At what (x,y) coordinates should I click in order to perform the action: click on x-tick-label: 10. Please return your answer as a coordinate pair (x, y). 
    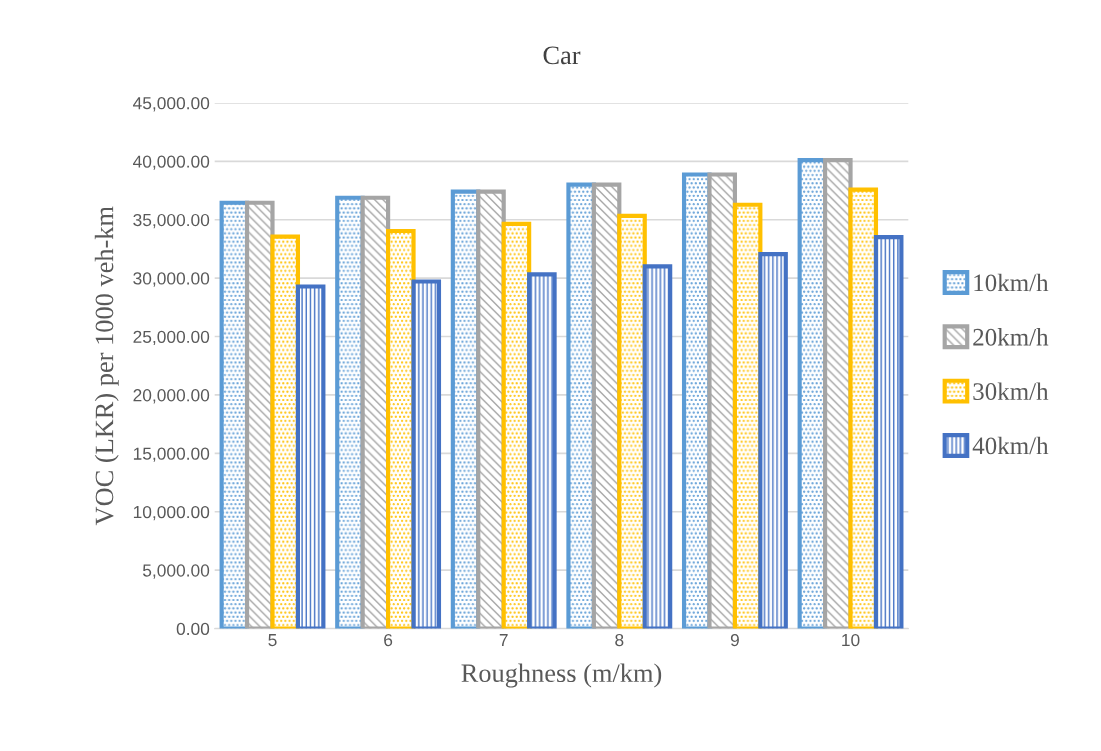
    Looking at the image, I should click on (851, 640).